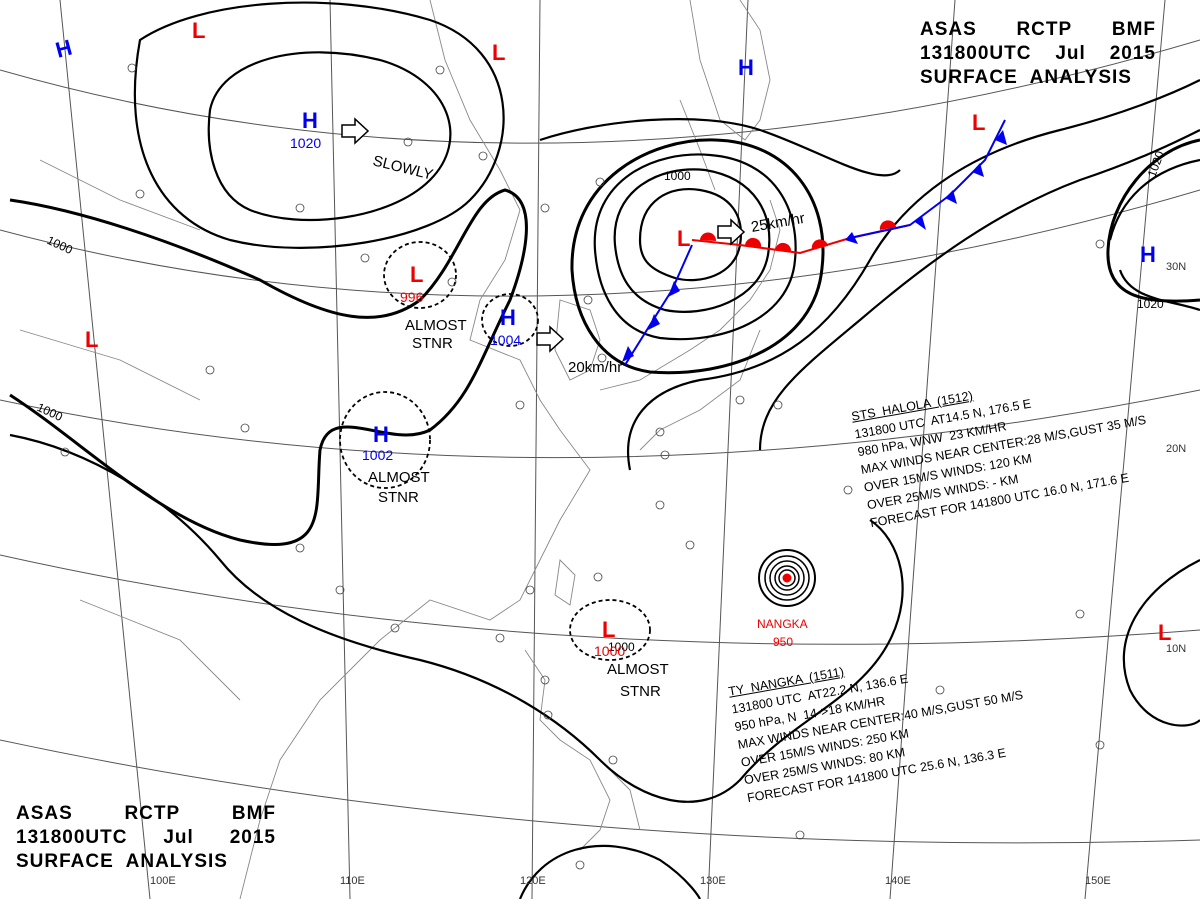 This screenshot has width=1200, height=899. I want to click on coast-sakhalin, so click(697, 145).